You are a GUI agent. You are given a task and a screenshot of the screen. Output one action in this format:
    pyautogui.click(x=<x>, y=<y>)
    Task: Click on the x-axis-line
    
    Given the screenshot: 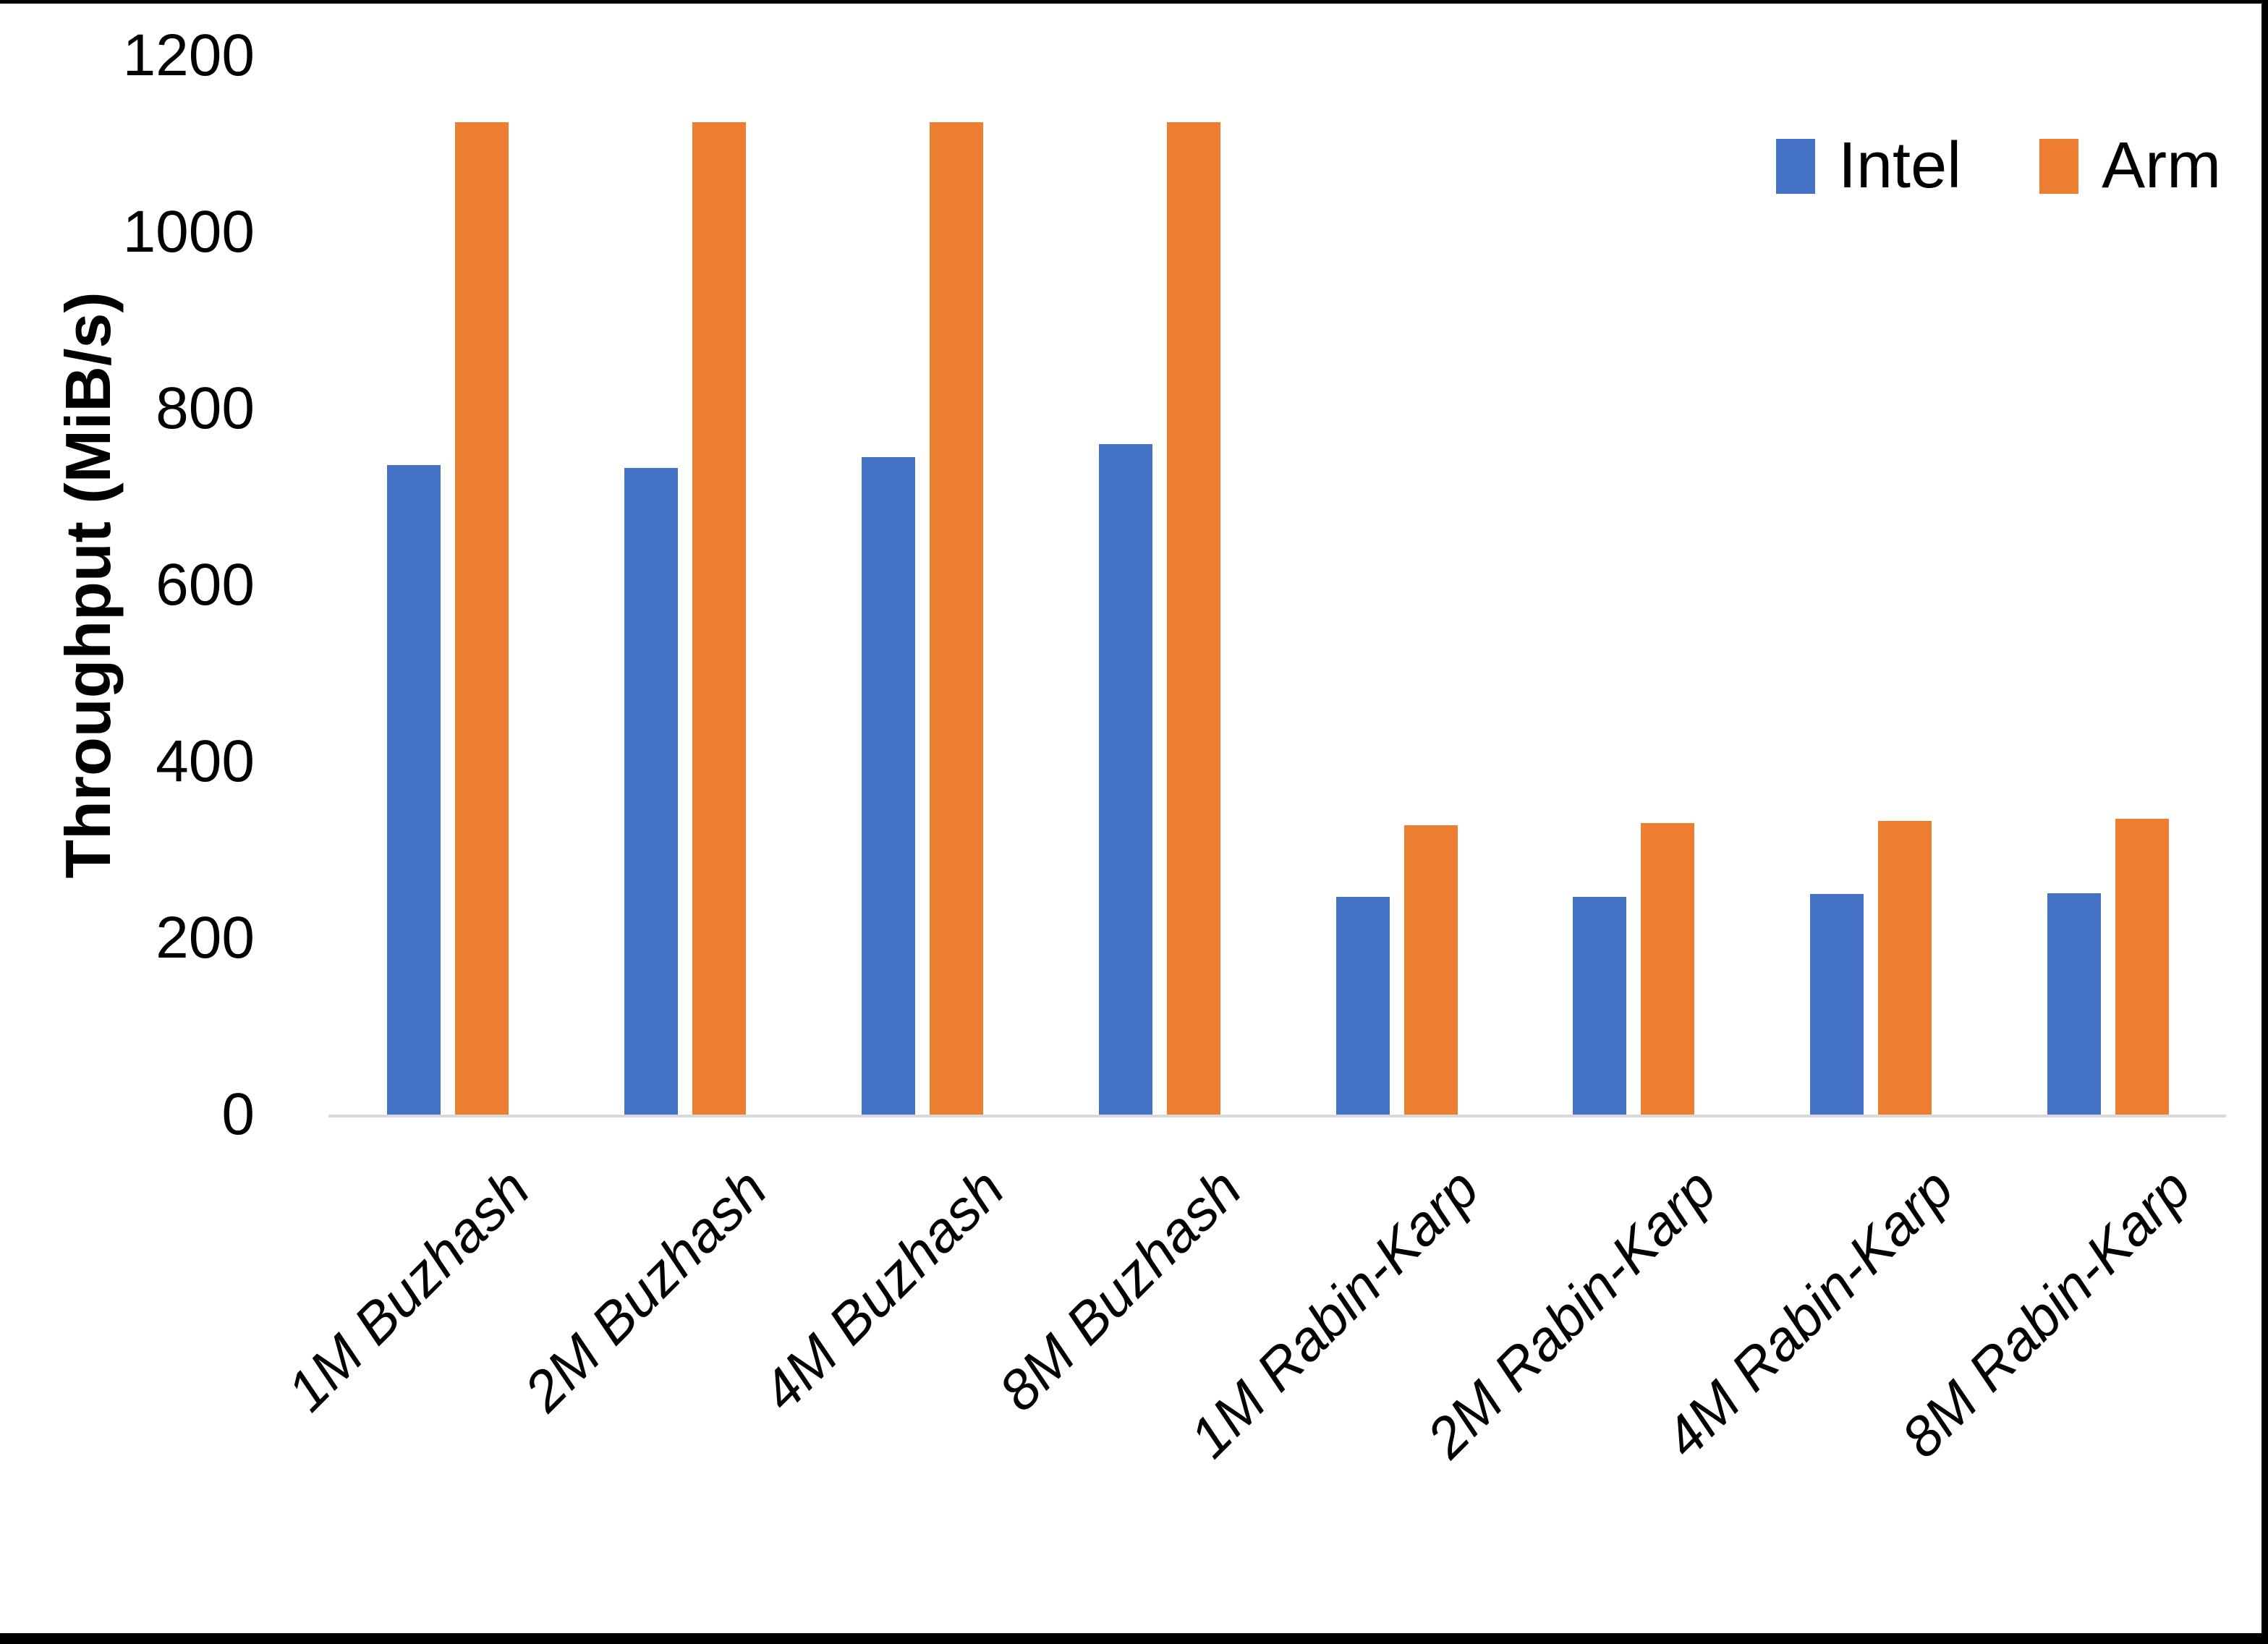 What is the action you would take?
    pyautogui.click(x=1277, y=1116)
    